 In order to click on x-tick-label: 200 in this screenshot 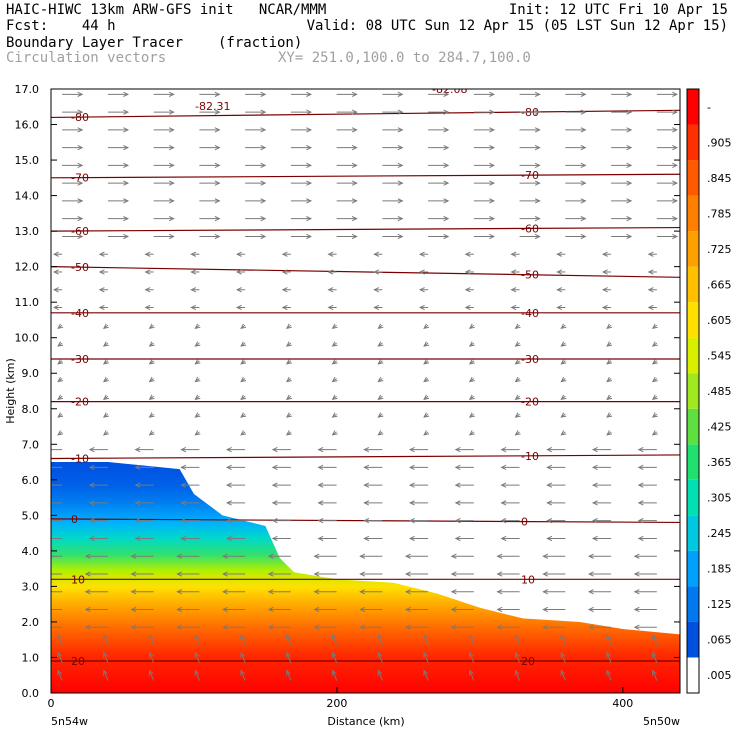, I will do `click(336, 703)`.